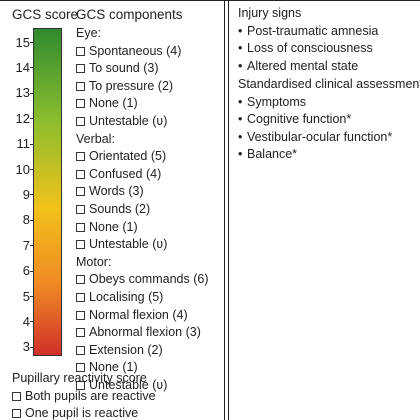 Image resolution: width=420 pixels, height=420 pixels. What do you see at coordinates (129, 14) in the screenshot?
I see `gcs-components-header: GCS components` at bounding box center [129, 14].